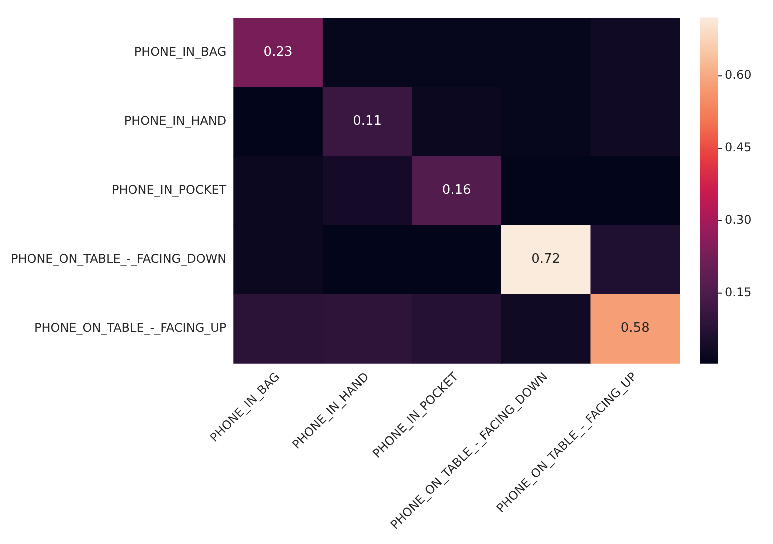 The width and height of the screenshot is (773, 544). What do you see at coordinates (738, 147) in the screenshot?
I see `color-bar-label: 0.45` at bounding box center [738, 147].